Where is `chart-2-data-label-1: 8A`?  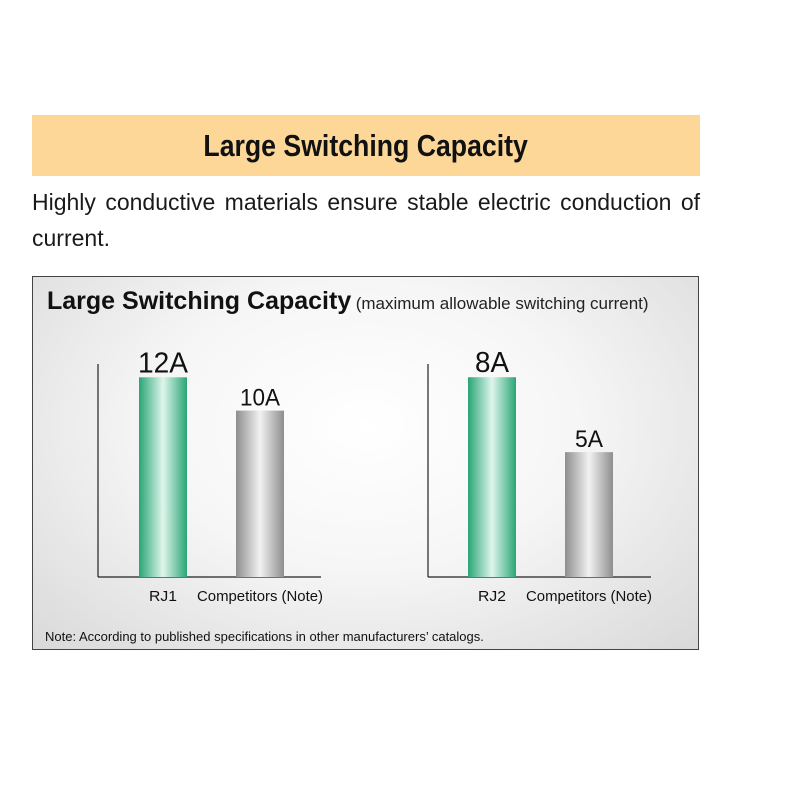 chart-2-data-label-1: 8A is located at coordinates (492, 363).